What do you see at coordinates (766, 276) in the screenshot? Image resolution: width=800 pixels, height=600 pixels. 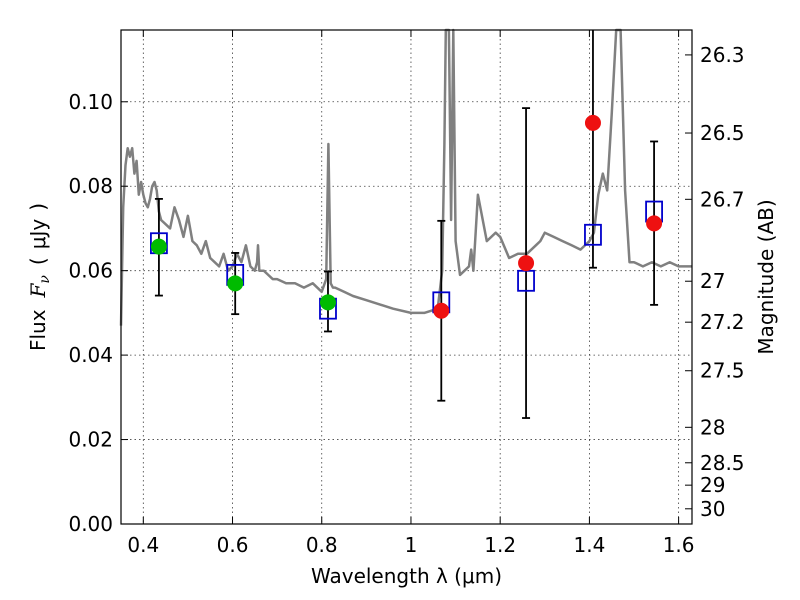 I see `right-y-axis-title: Magnitude (AB)` at bounding box center [766, 276].